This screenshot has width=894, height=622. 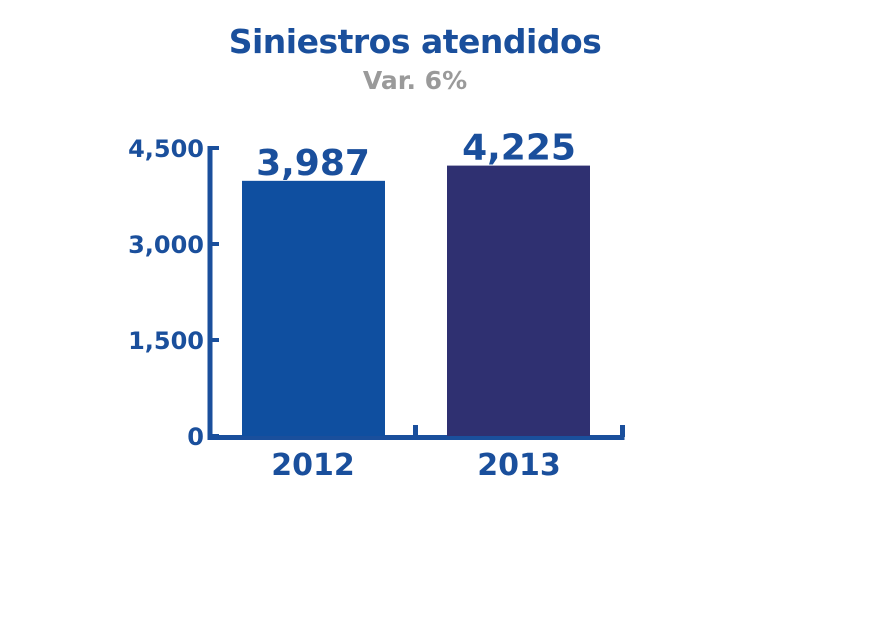 I want to click on data-label: 4,225, so click(x=519, y=148).